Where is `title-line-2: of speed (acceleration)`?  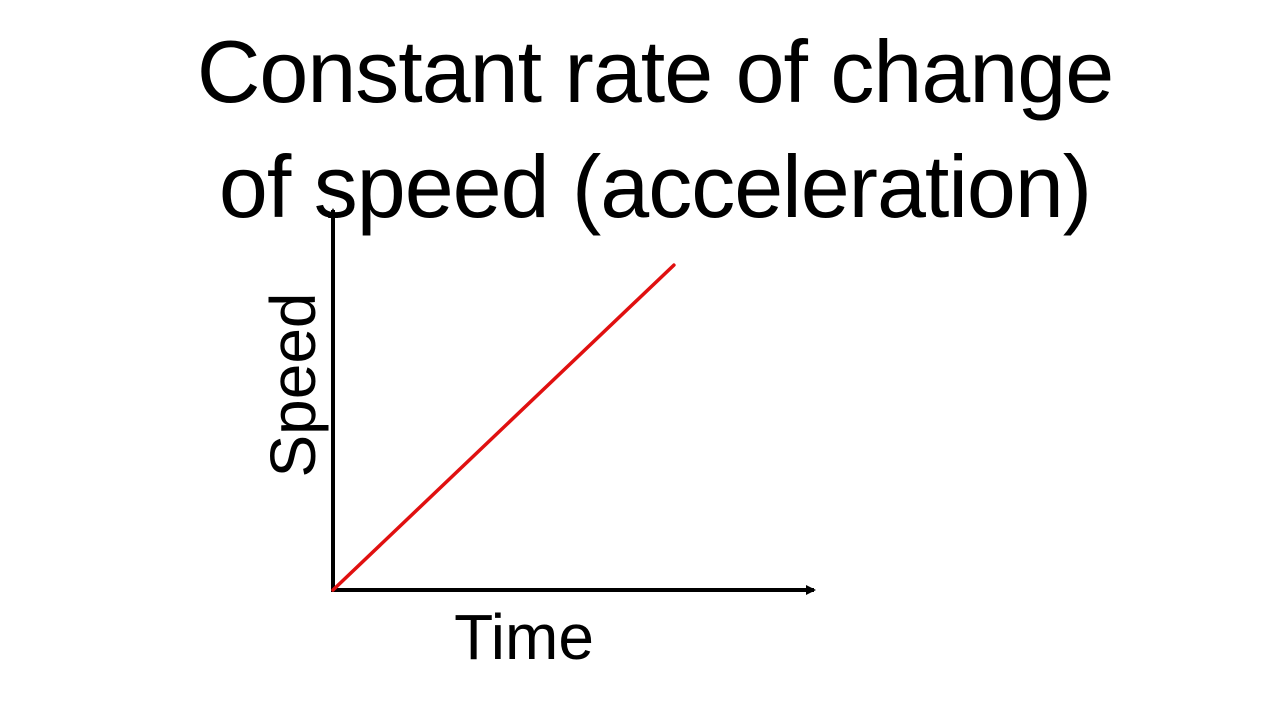
title-line-2: of speed (acceleration) is located at coordinates (655, 186).